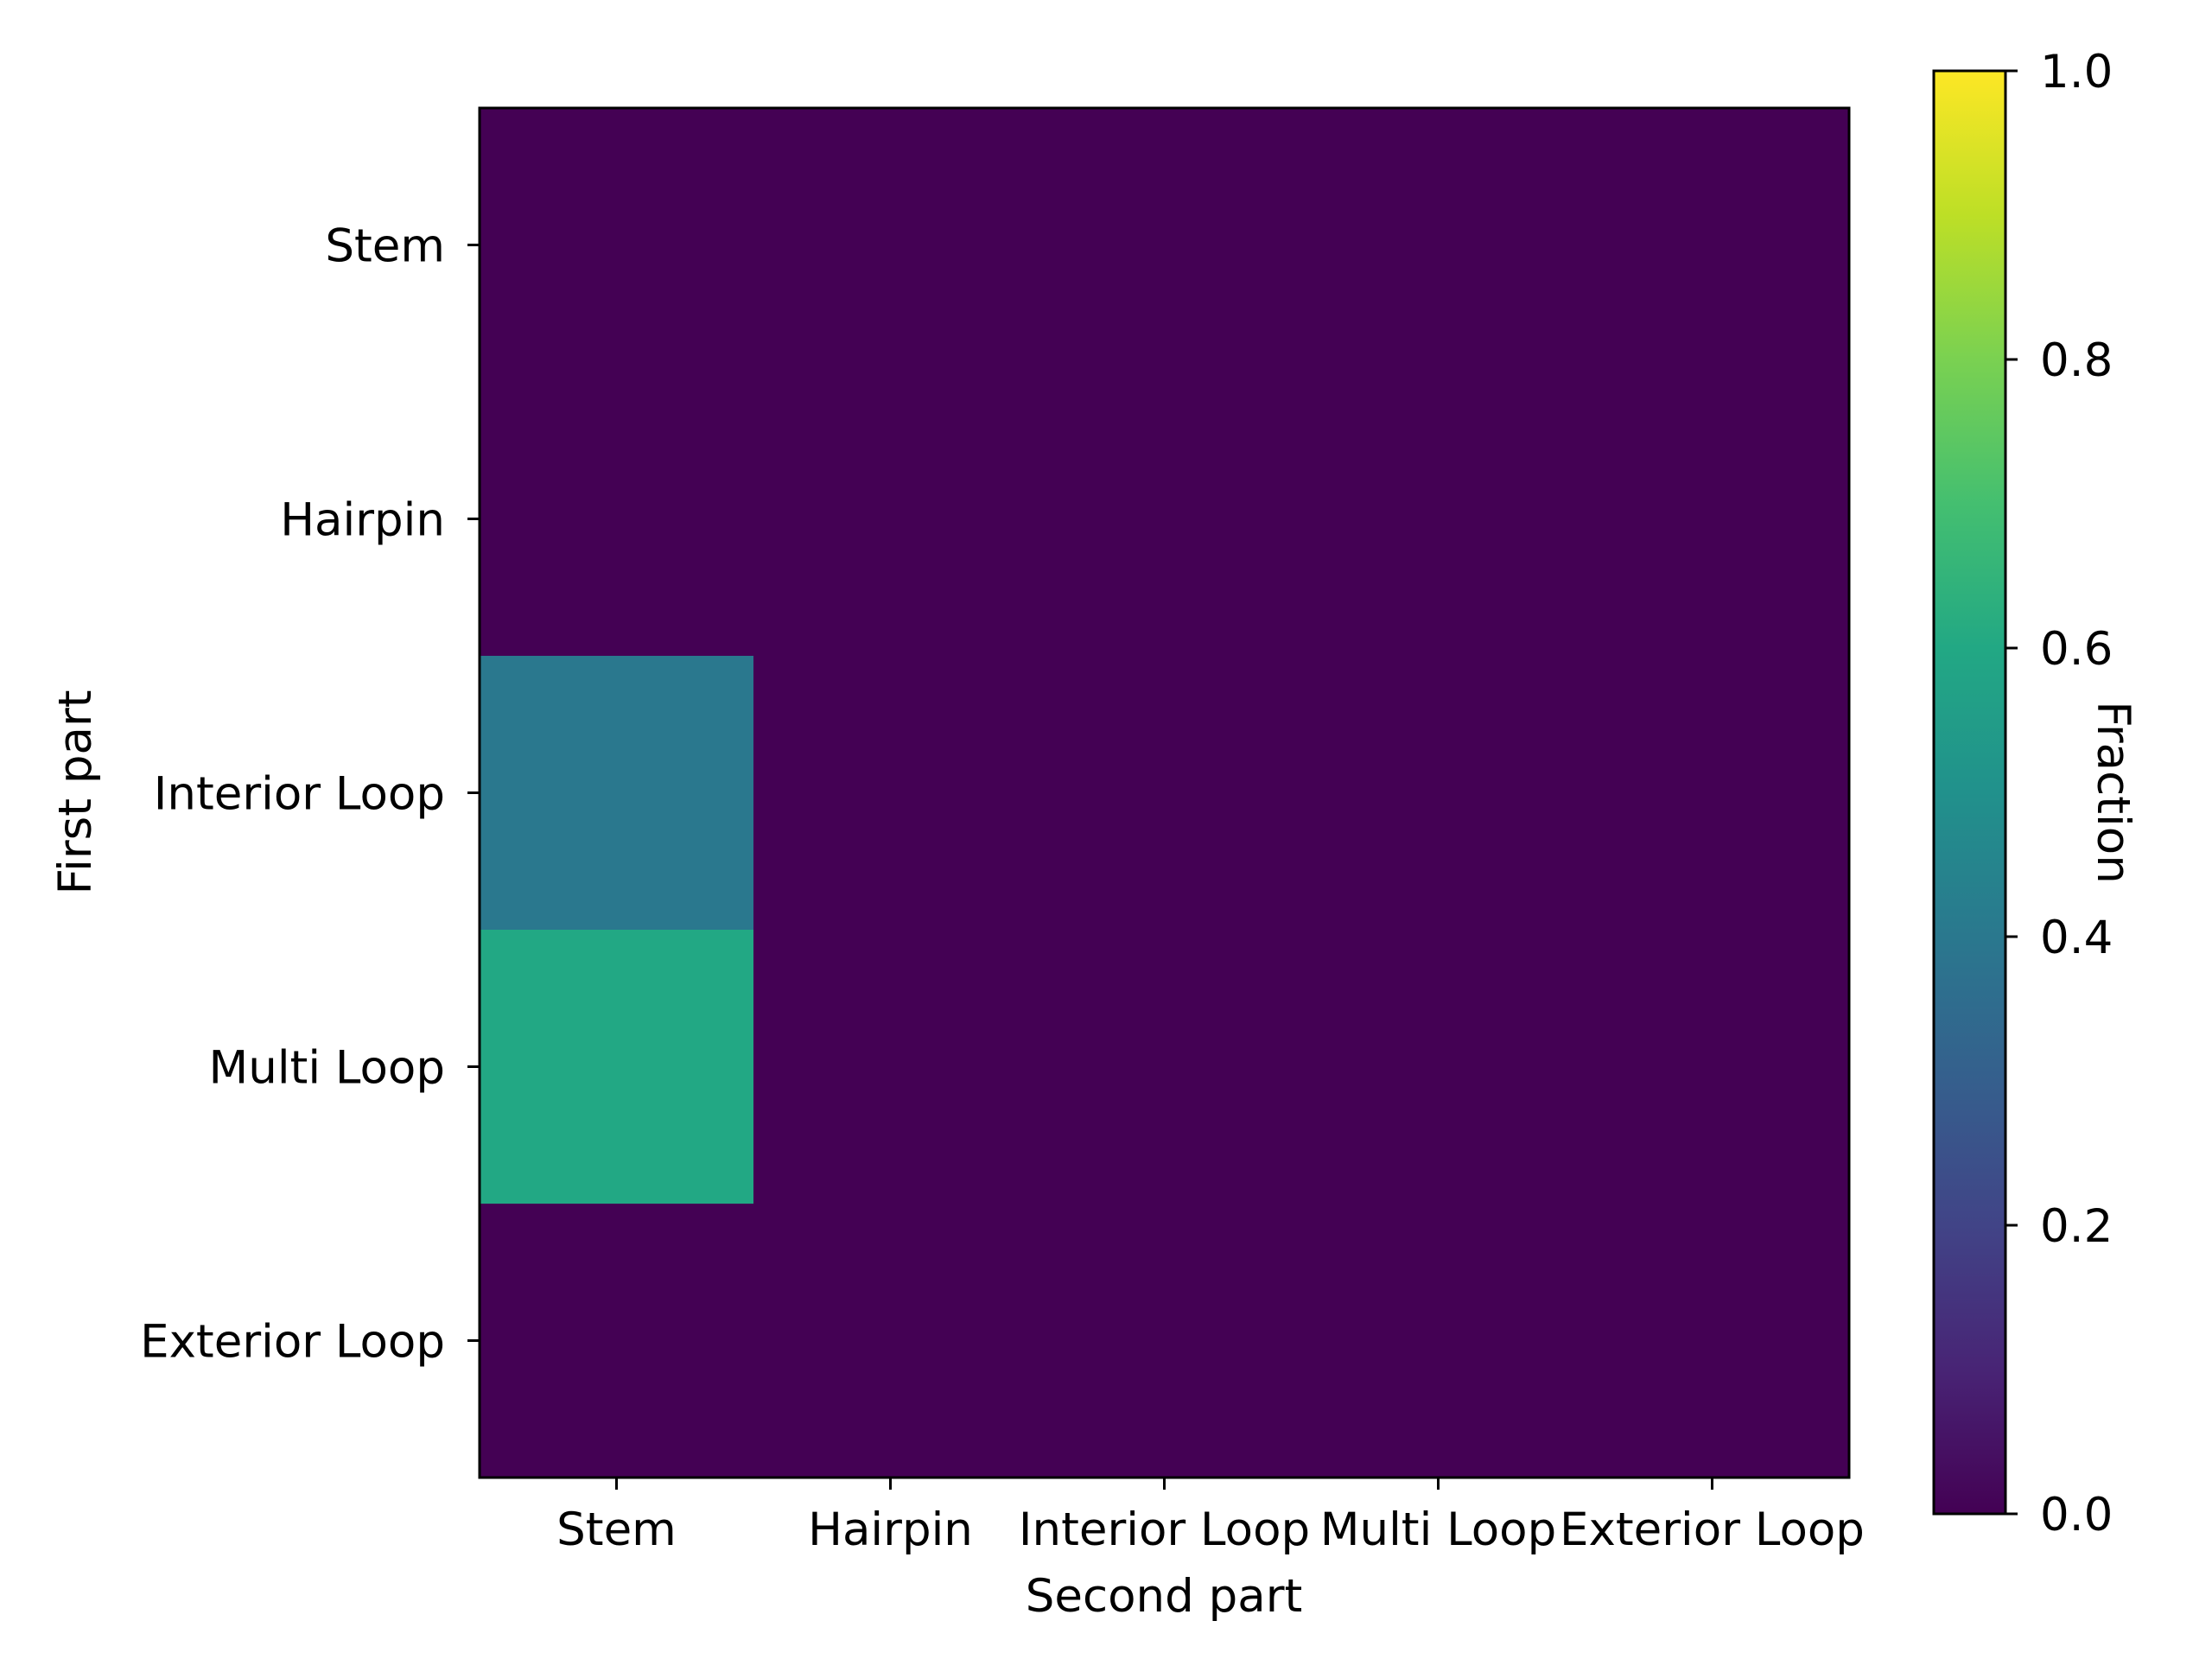 The height and width of the screenshot is (1659, 2212). What do you see at coordinates (385, 246) in the screenshot?
I see `y-tick-label: Stem` at bounding box center [385, 246].